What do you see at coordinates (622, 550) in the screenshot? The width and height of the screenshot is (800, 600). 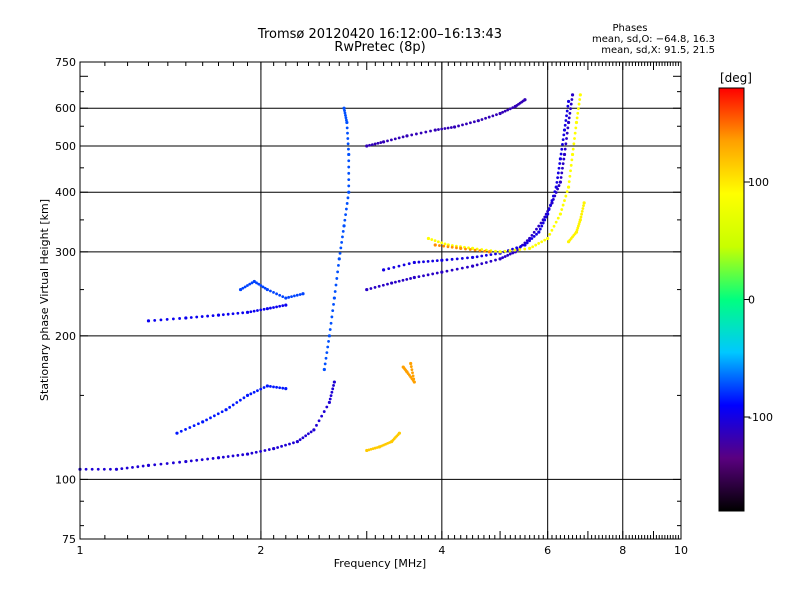 I see `x-tick-label: 8` at bounding box center [622, 550].